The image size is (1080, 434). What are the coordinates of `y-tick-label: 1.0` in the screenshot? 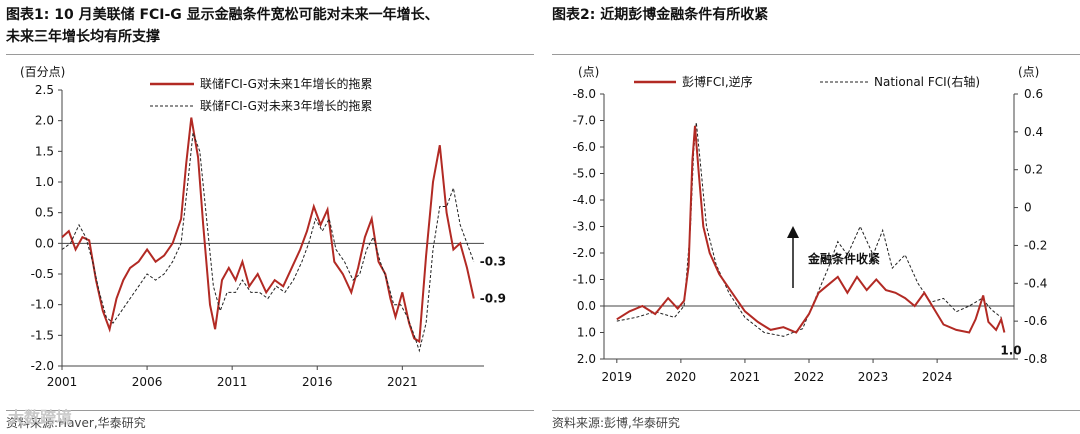 It's located at (44, 182).